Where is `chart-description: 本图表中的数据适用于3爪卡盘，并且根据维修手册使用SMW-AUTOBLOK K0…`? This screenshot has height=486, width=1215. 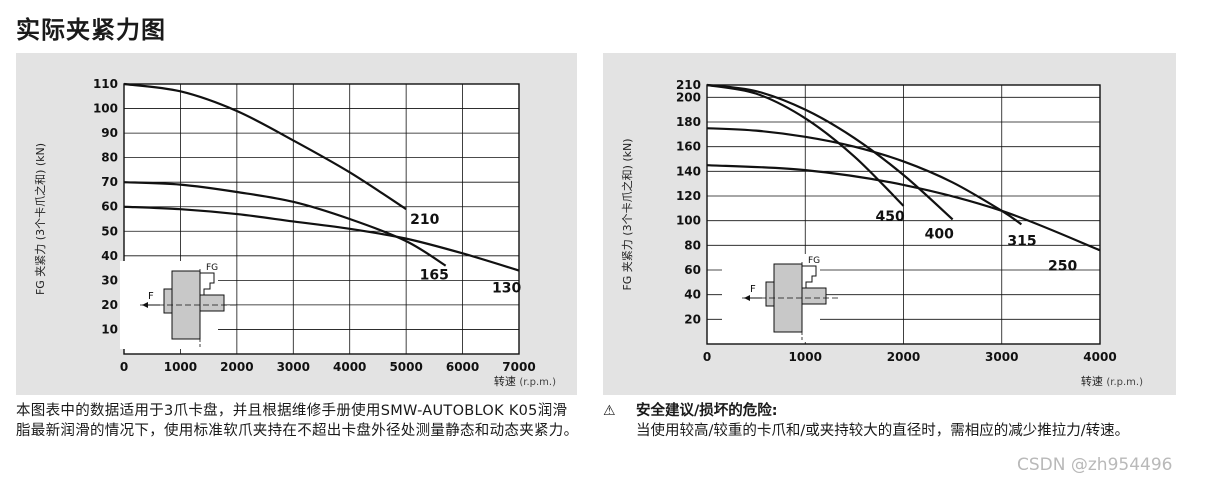
chart-description: 本图表中的数据适用于3爪卡盘，并且根据维修手册使用SMW-AUTOBLOK K0… is located at coordinates (297, 421).